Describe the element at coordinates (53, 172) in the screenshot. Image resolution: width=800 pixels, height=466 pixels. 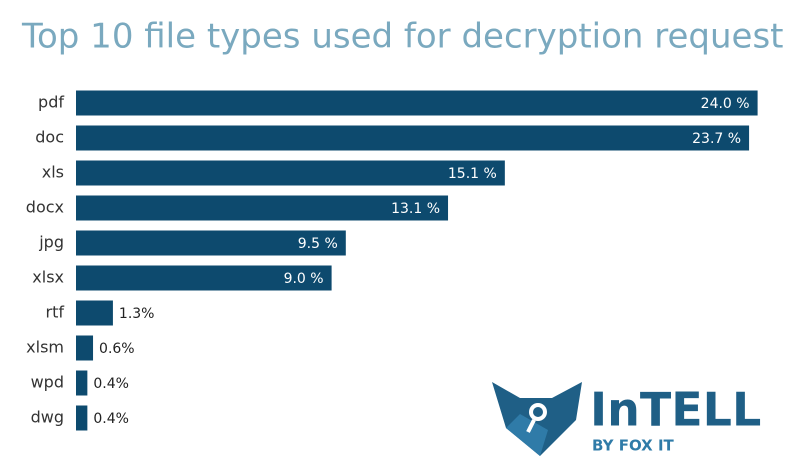
I see `y-tick-label: xls` at that location.